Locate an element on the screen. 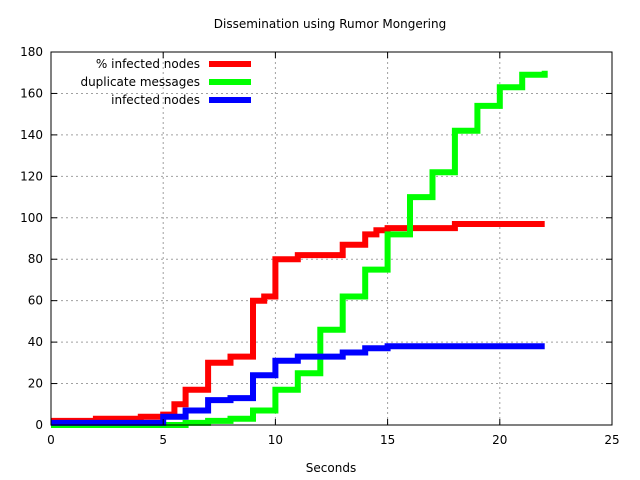 This screenshot has width=640, height=480. y-tick-label: 160 is located at coordinates (31, 93).